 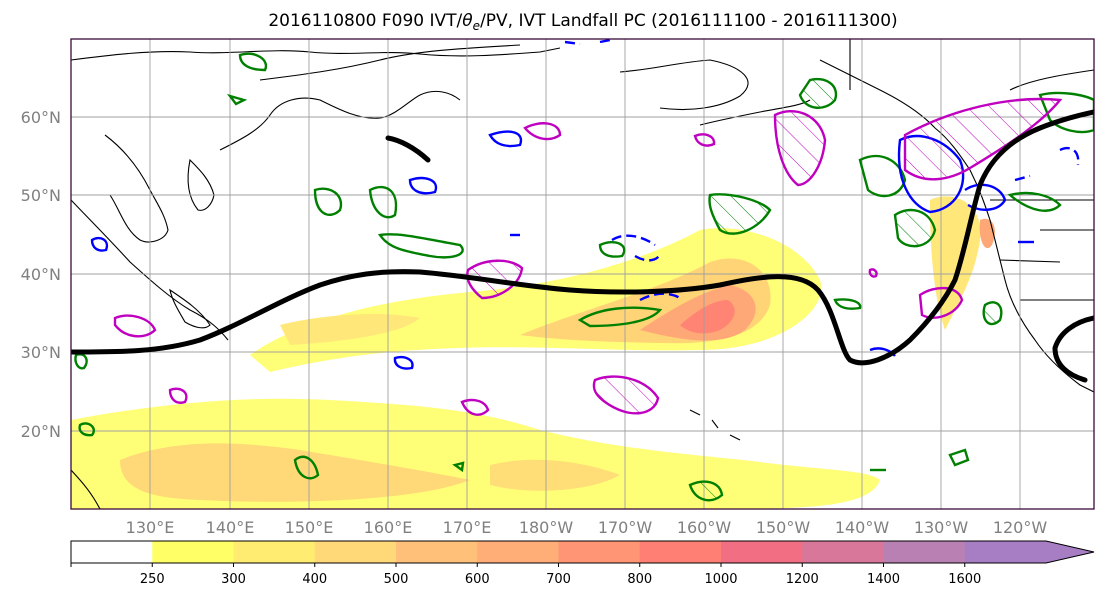 I want to click on lon-label-160w: 160°W, so click(x=704, y=527).